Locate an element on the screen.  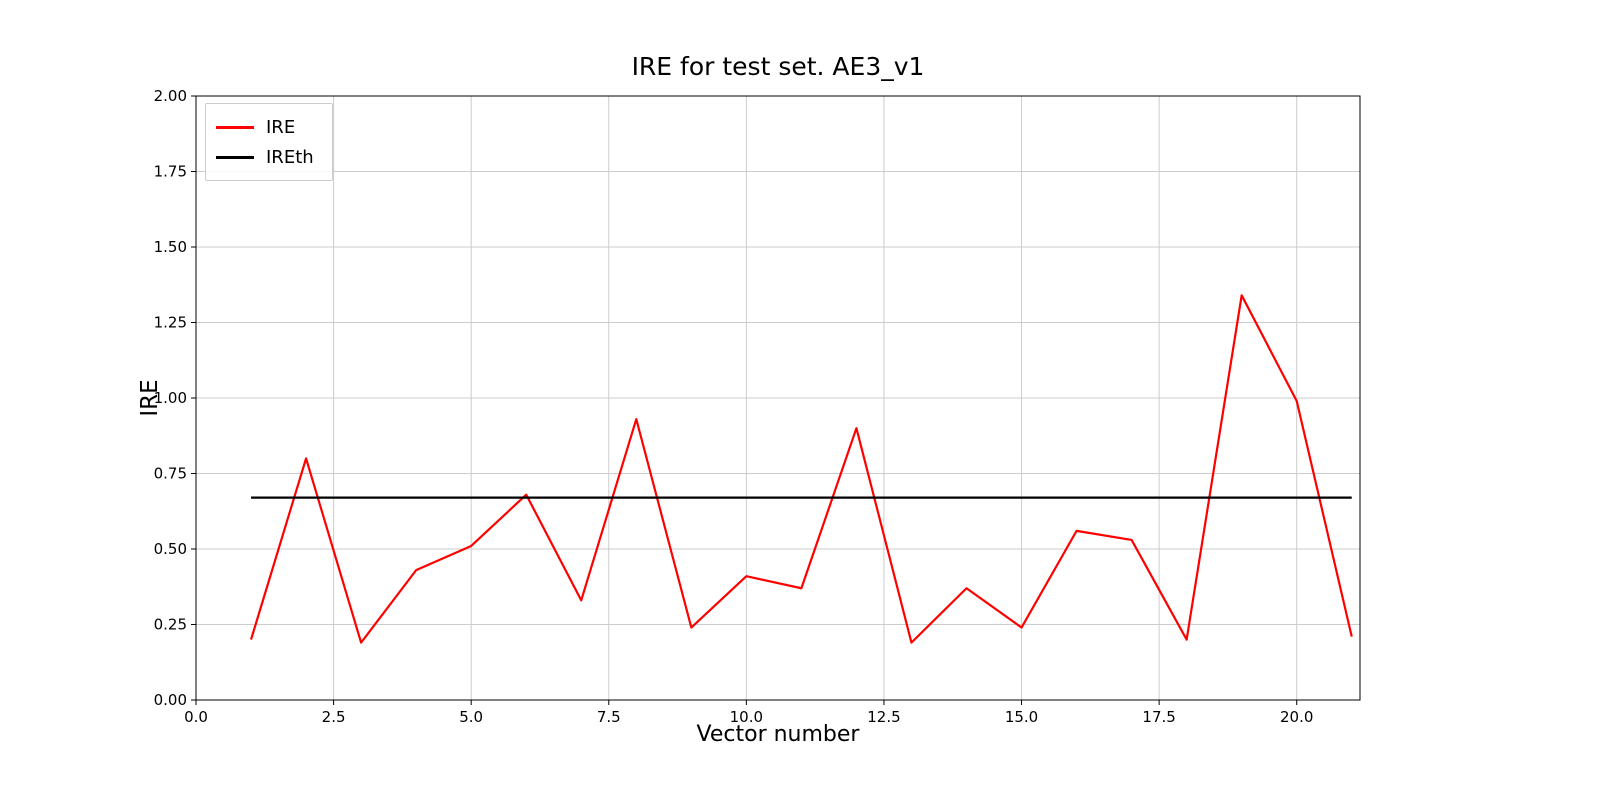
legend: IRE IREth is located at coordinates (269, 142).